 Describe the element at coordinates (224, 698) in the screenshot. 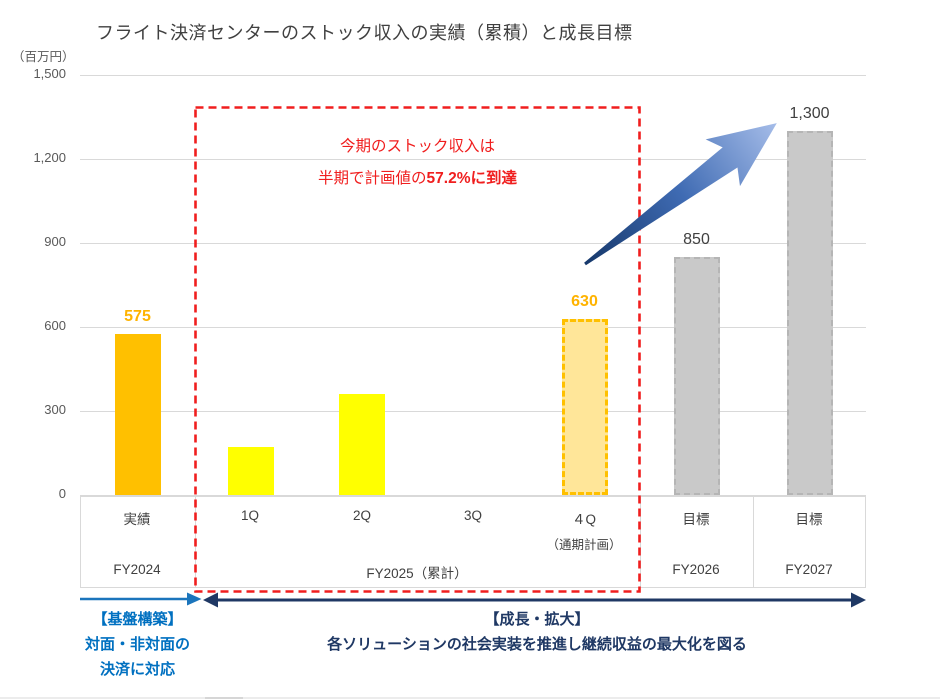

I see `bottom-edge-segment` at that location.